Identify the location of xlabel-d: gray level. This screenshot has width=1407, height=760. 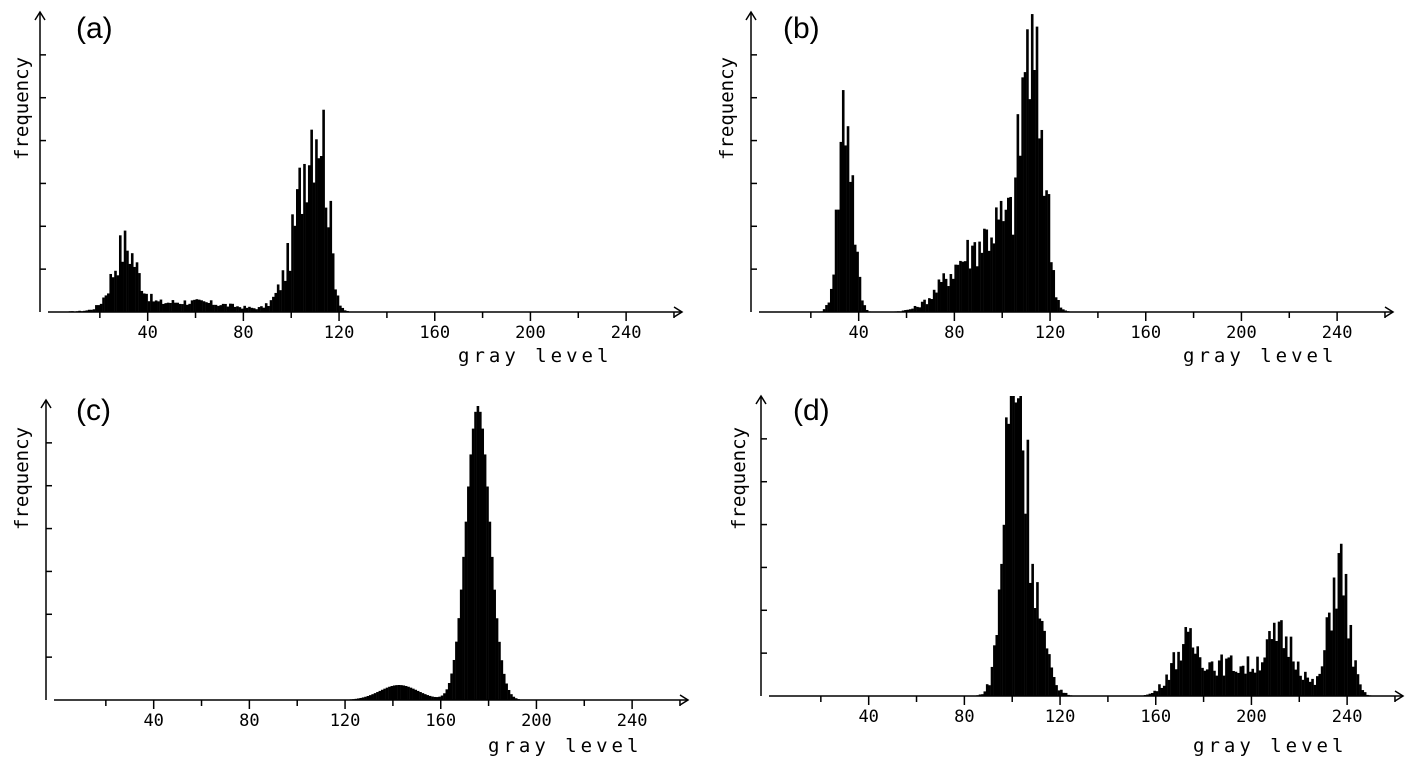
(1270, 746).